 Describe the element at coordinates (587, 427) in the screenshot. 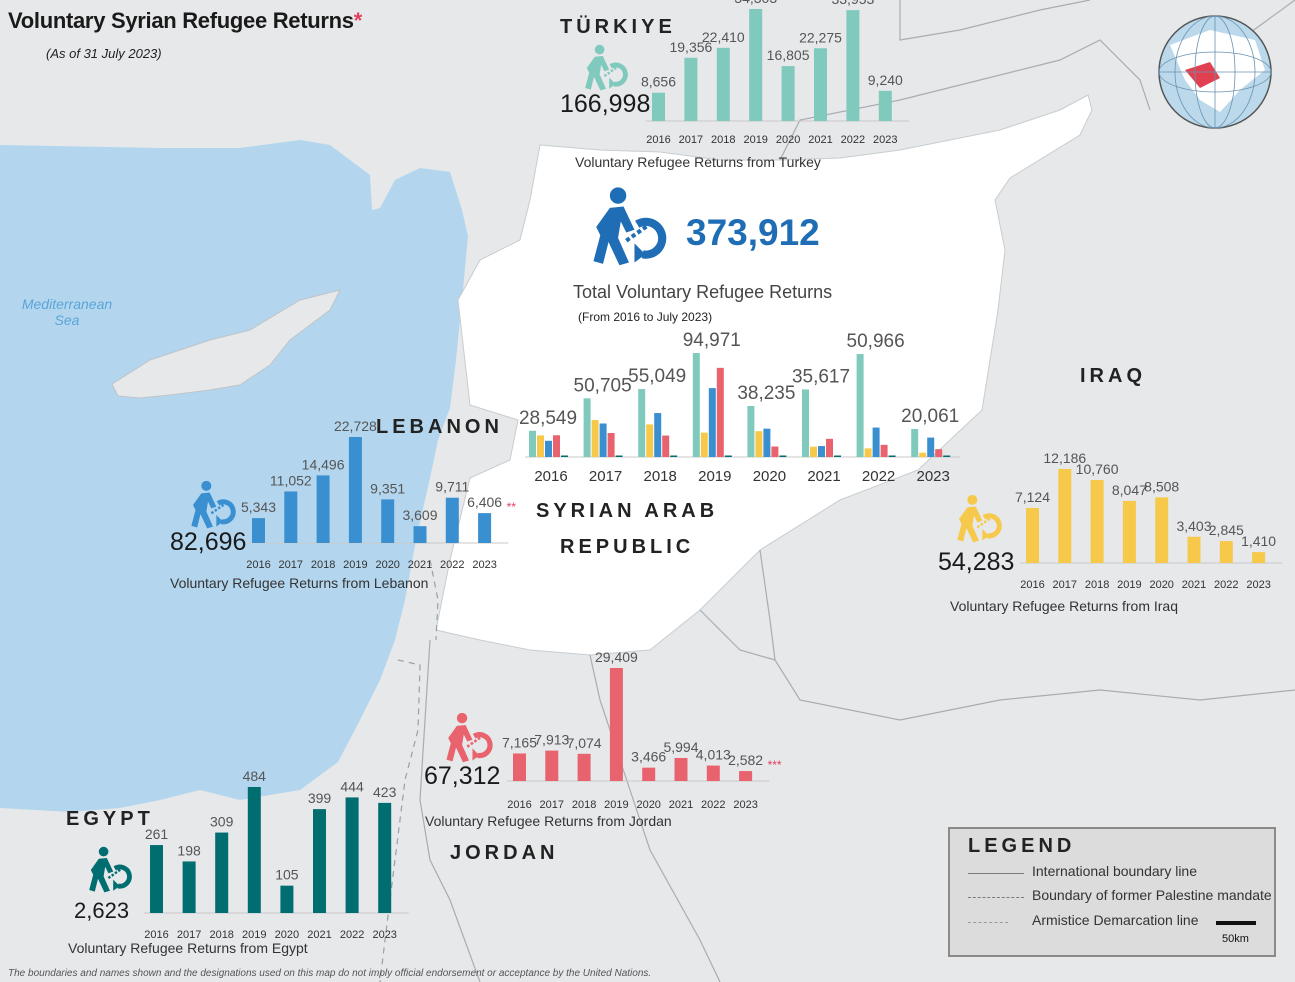

I see `bar-total-2017-s0` at that location.